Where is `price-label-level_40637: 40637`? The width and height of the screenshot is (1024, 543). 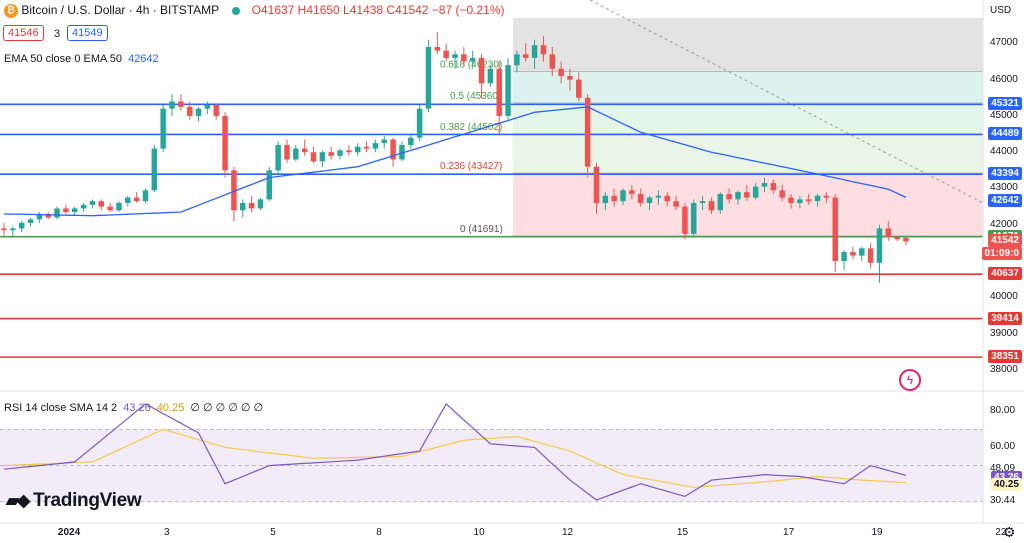 price-label-level_40637: 40637 is located at coordinates (1005, 274).